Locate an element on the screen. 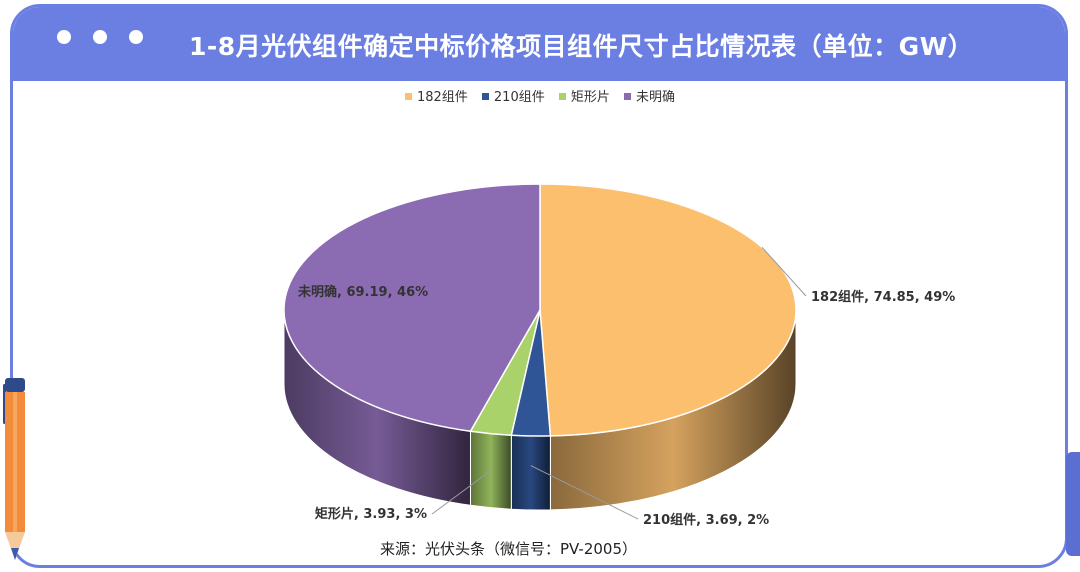 The width and height of the screenshot is (1080, 572). legend-label: 未明确 is located at coordinates (656, 97).